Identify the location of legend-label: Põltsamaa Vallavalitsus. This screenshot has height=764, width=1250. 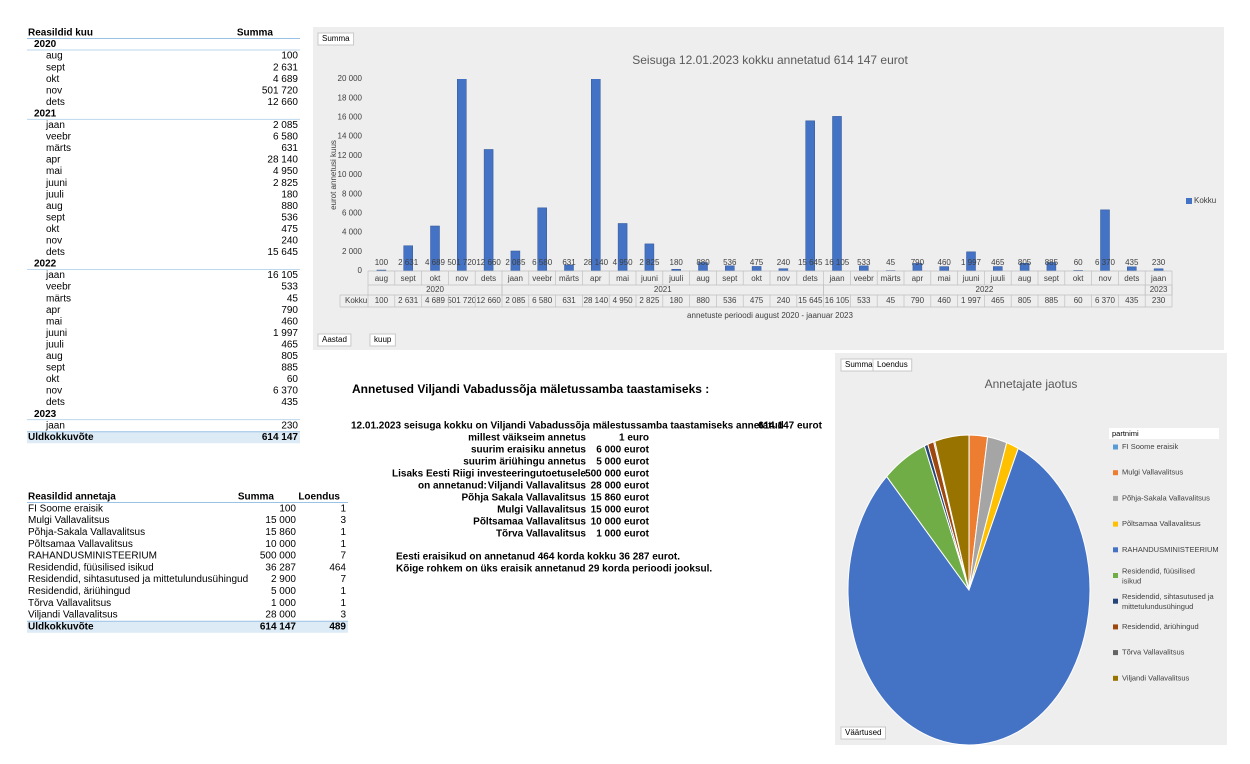
(1161, 523).